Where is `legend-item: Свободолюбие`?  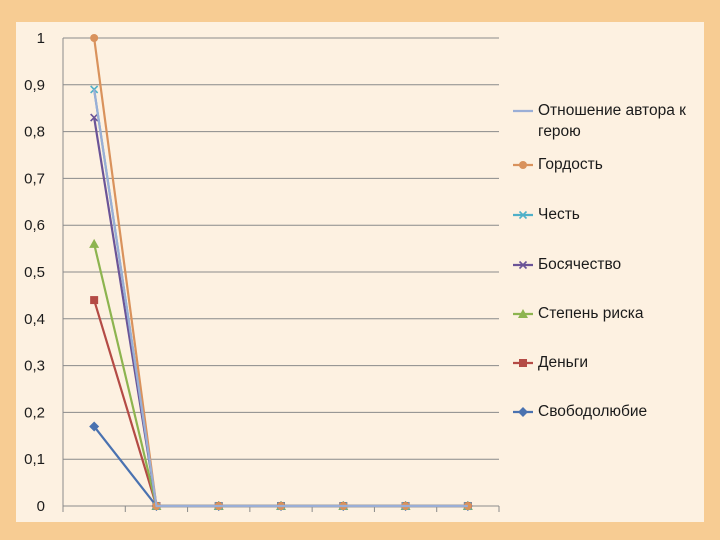
legend-item: Свободолюбие is located at coordinates (609, 411).